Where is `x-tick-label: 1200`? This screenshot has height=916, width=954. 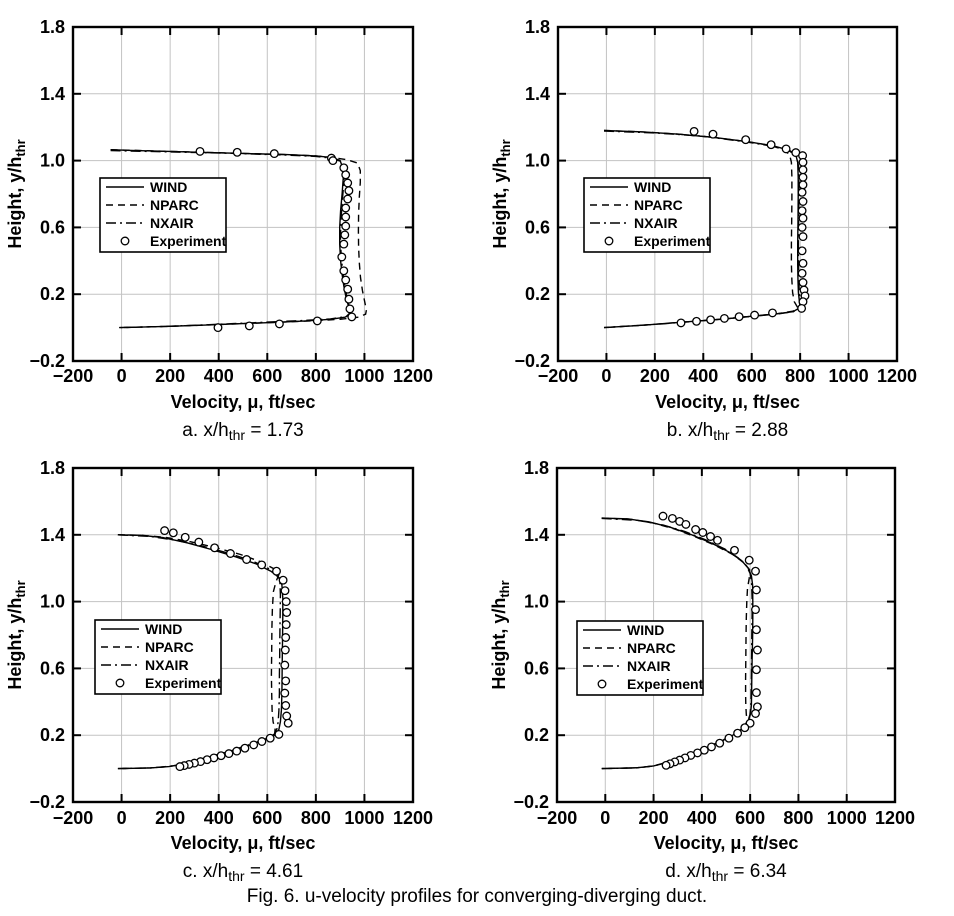 x-tick-label: 1200 is located at coordinates (895, 818).